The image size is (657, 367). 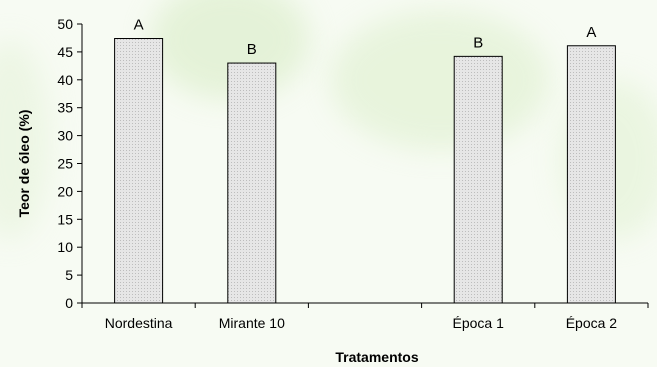 I want to click on x-axis-title: Tratamentos, so click(x=376, y=357).